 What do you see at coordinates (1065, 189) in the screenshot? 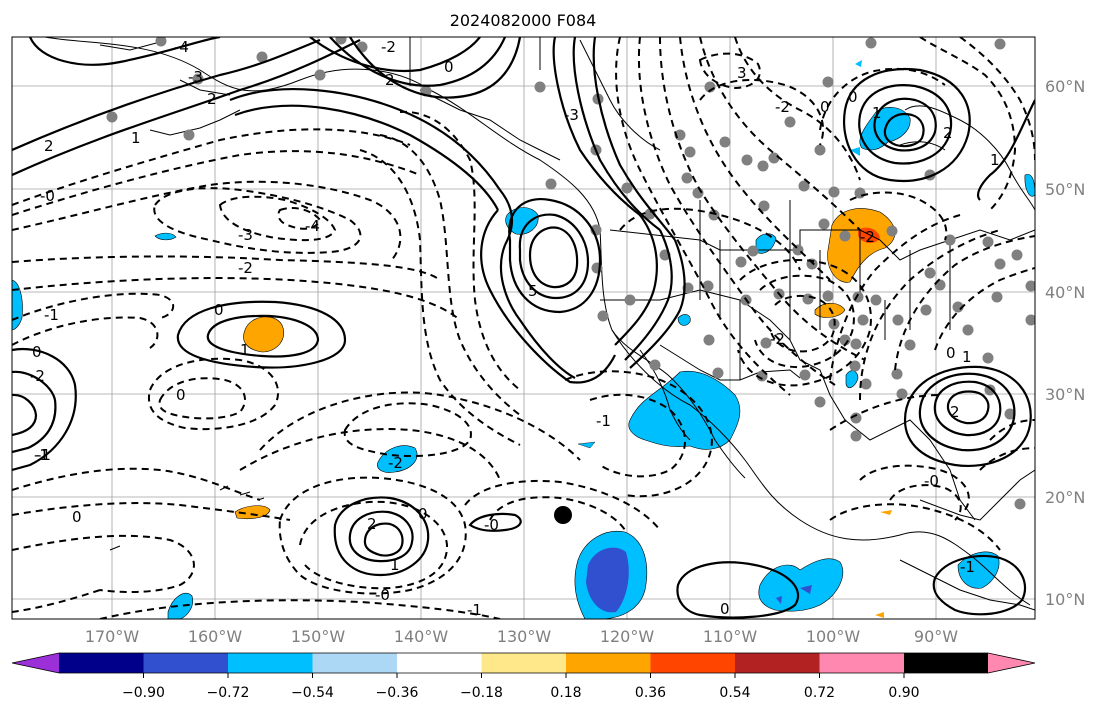
I see `latitude-label: 50°N` at bounding box center [1065, 189].